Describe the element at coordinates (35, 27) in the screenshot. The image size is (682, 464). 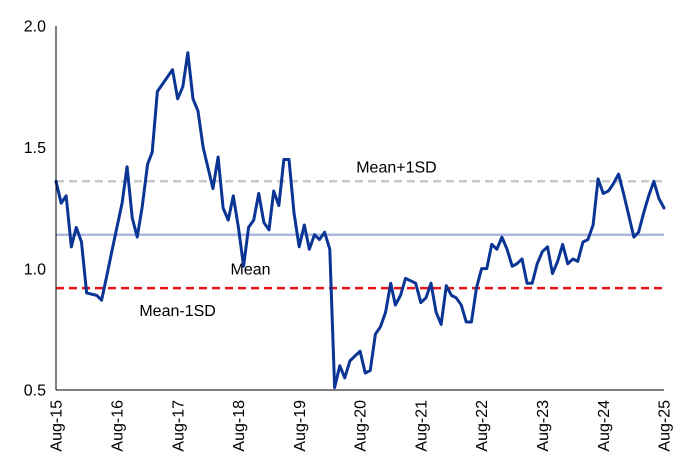
I see `y-tick-label: 2.0` at that location.